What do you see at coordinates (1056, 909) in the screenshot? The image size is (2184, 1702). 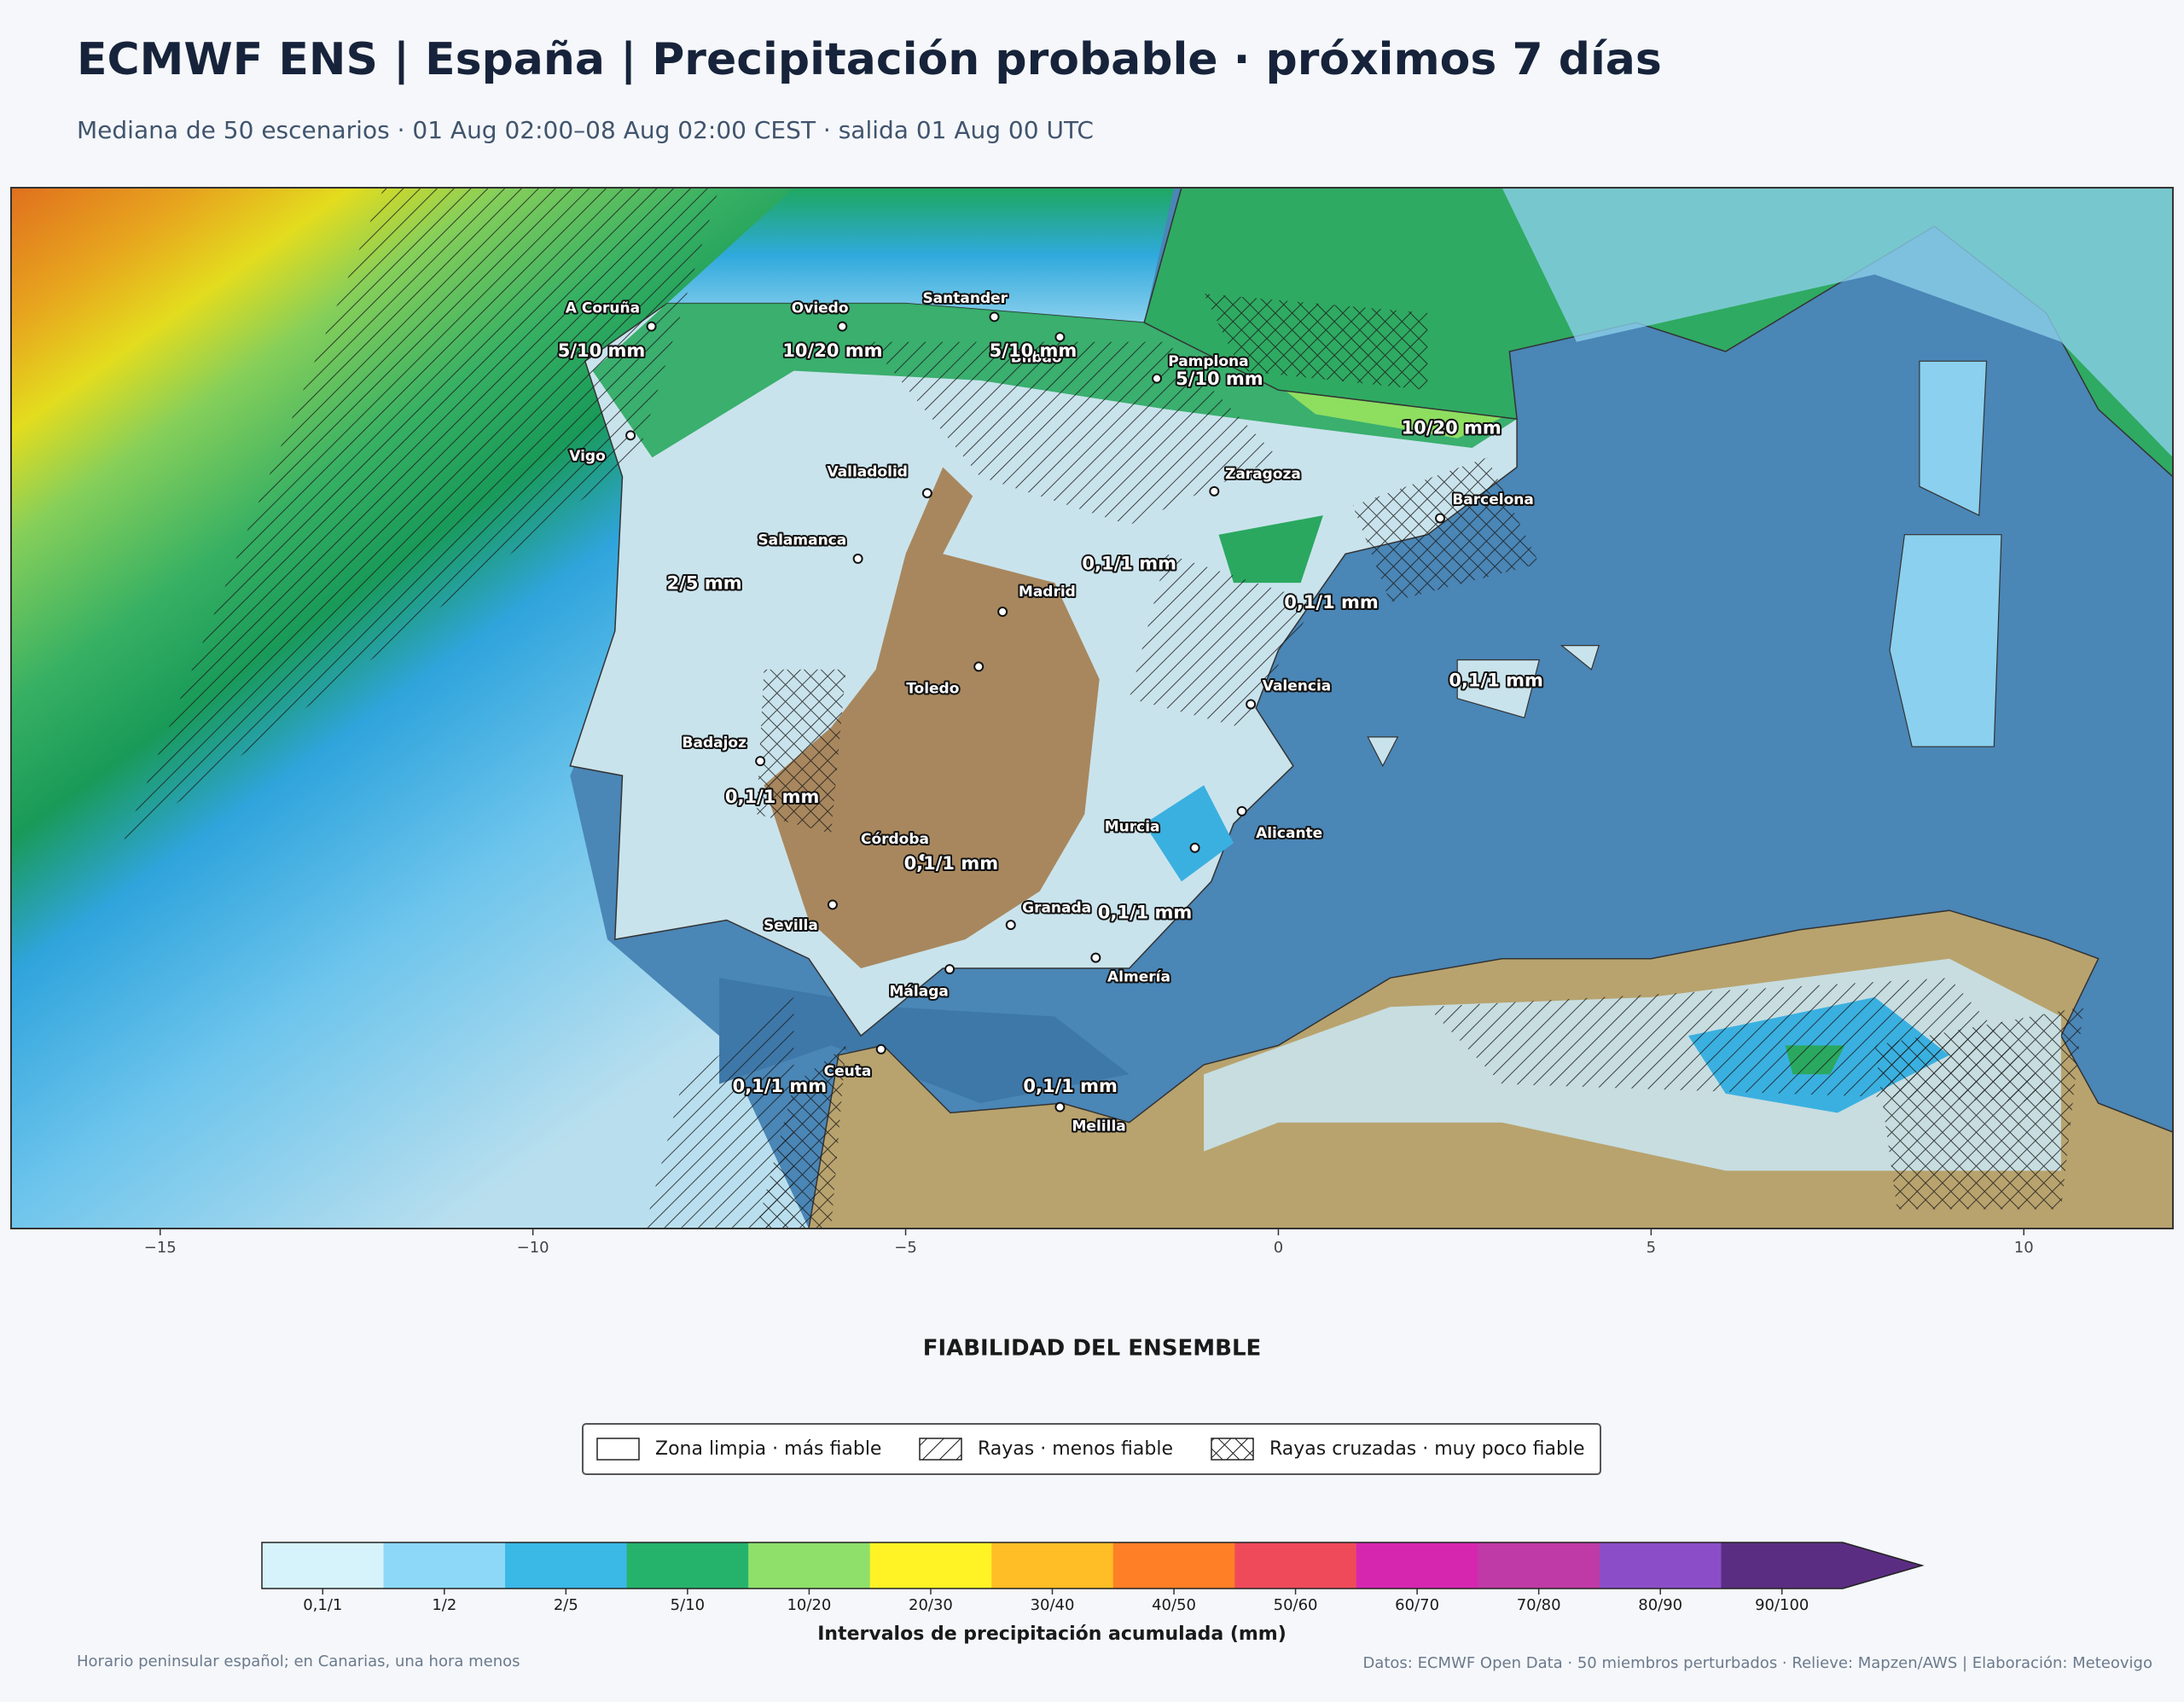 I see `city-label: Granada` at bounding box center [1056, 909].